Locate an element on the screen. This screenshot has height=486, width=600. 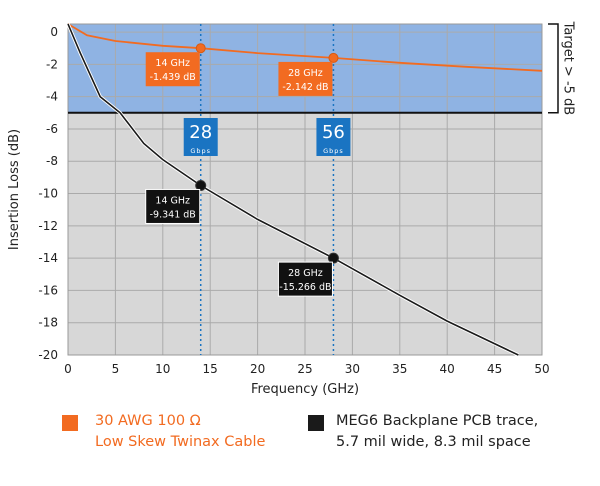
x-tick-label: 20 is located at coordinates (257, 369).